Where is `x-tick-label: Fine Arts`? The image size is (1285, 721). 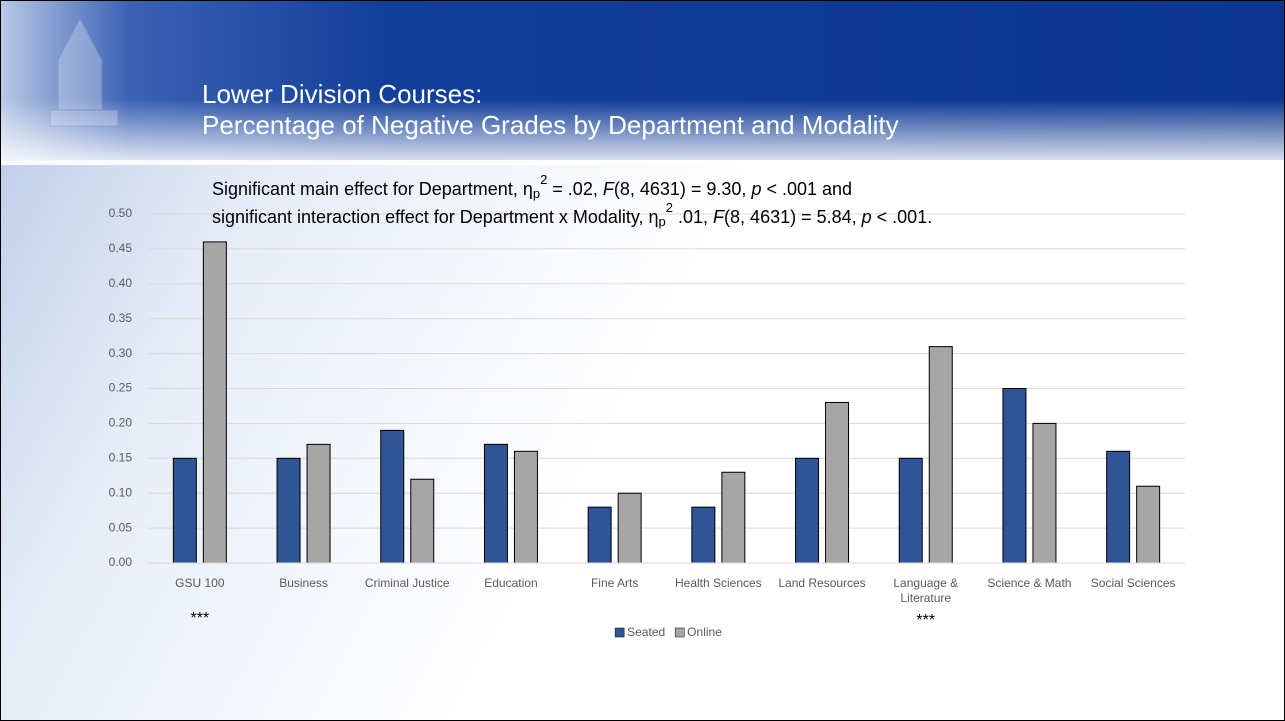 x-tick-label: Fine Arts is located at coordinates (614, 583).